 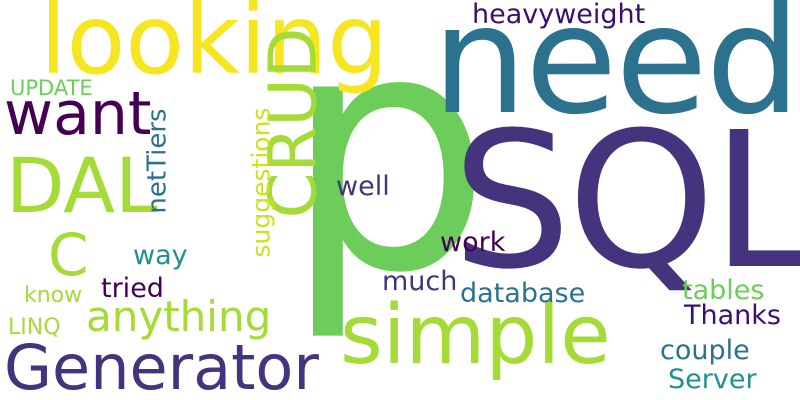 I want to click on word-want: want, so click(x=78, y=114).